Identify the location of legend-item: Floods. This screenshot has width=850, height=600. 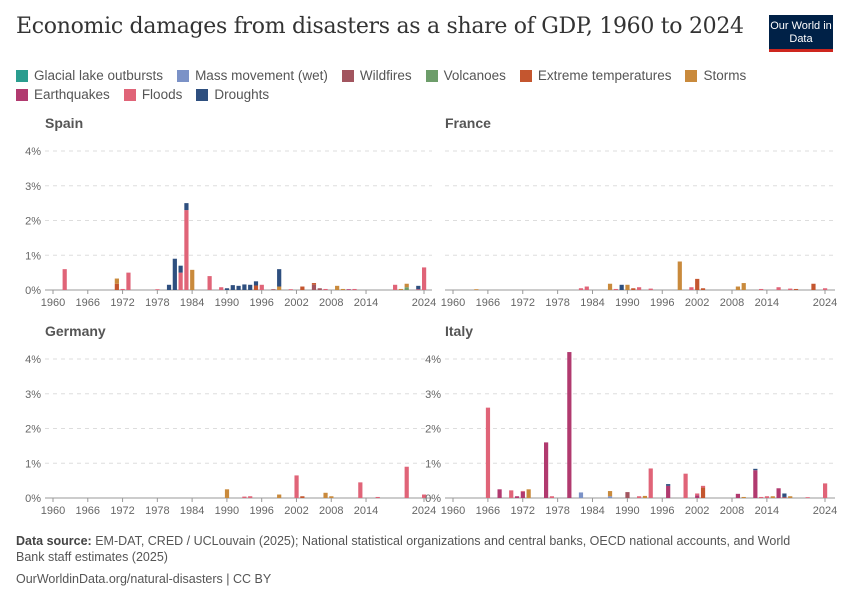
(152, 94).